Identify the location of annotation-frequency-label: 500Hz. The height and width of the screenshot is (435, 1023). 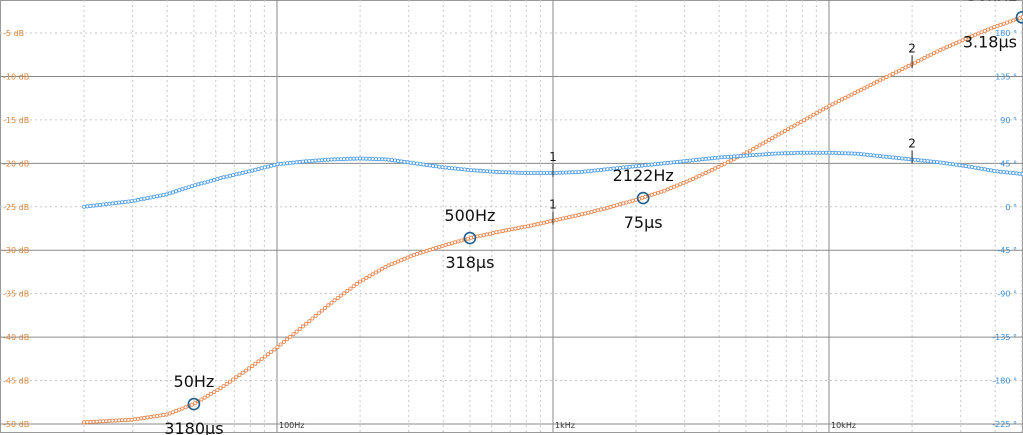
(469, 215).